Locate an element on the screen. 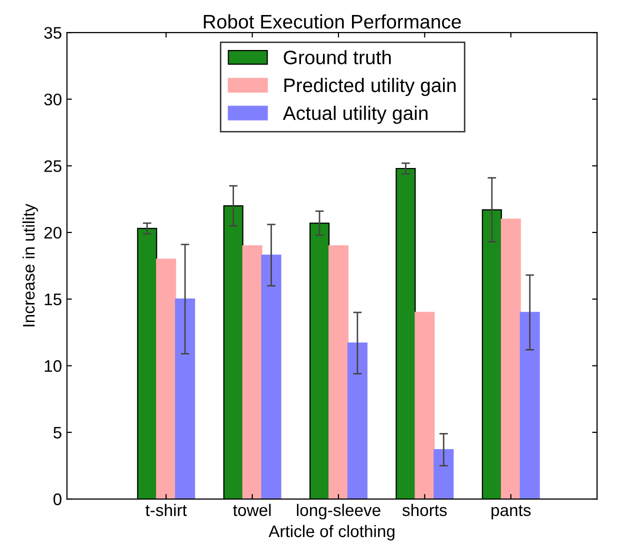 This screenshot has height=552, width=620. chart-title: Robot Execution Performance is located at coordinates (332, 21).